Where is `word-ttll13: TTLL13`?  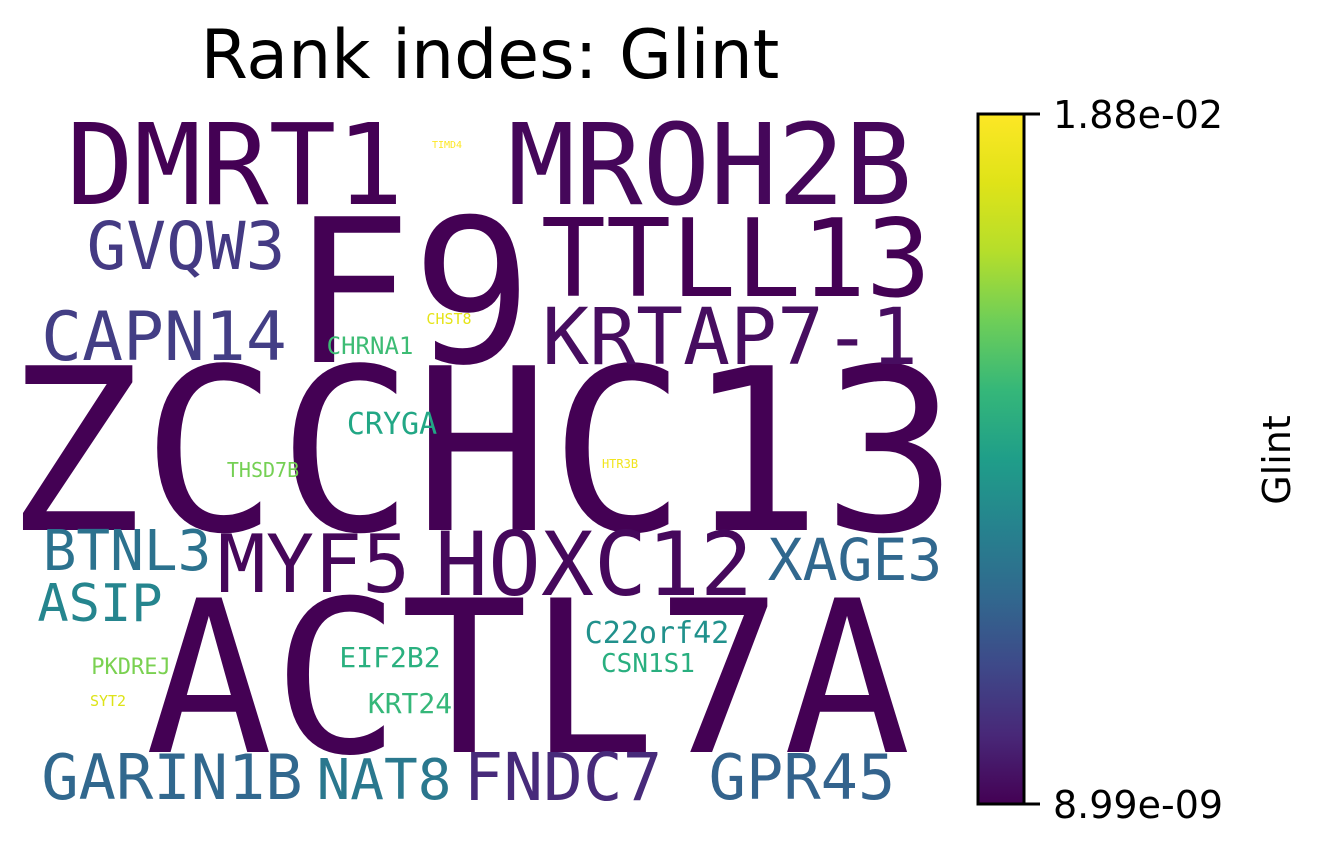 word-ttll13: TTLL13 is located at coordinates (736, 259).